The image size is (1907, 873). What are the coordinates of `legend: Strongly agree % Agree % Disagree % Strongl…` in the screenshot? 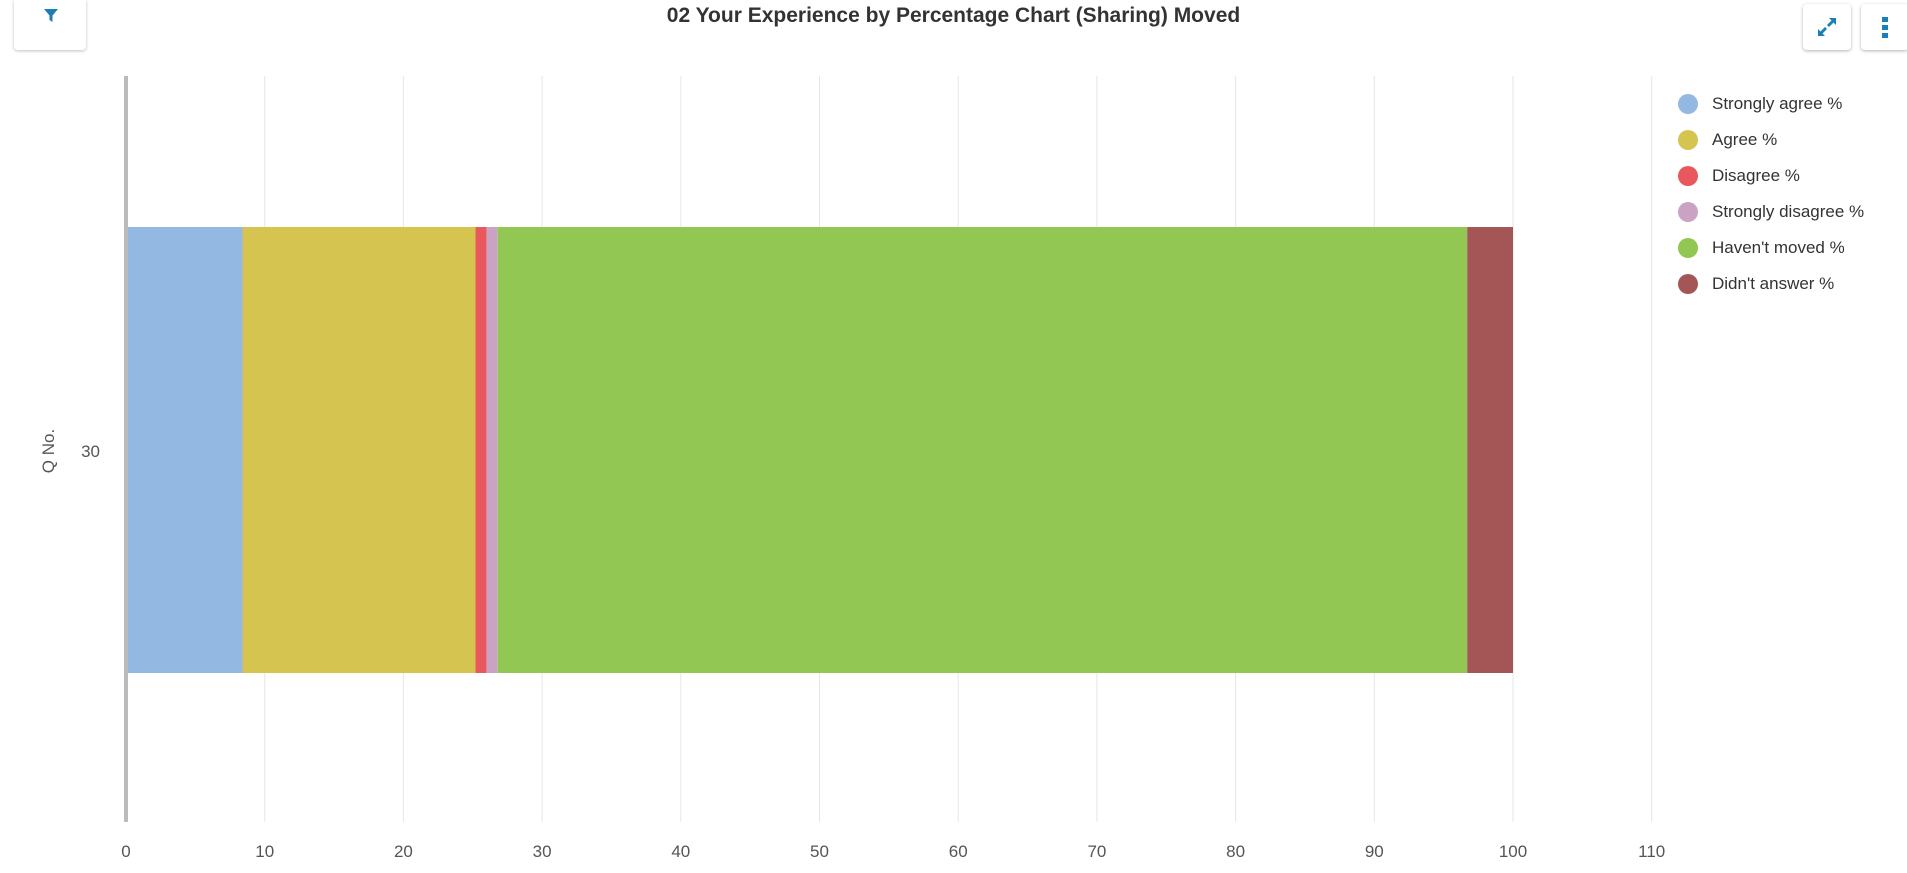 It's located at (1771, 194).